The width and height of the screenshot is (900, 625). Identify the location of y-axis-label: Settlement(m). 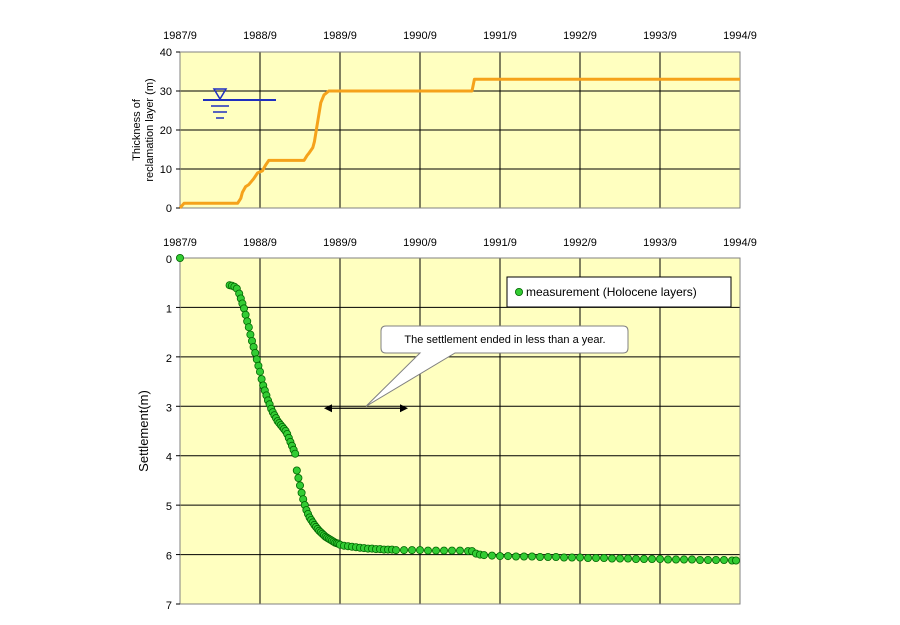
(143, 431).